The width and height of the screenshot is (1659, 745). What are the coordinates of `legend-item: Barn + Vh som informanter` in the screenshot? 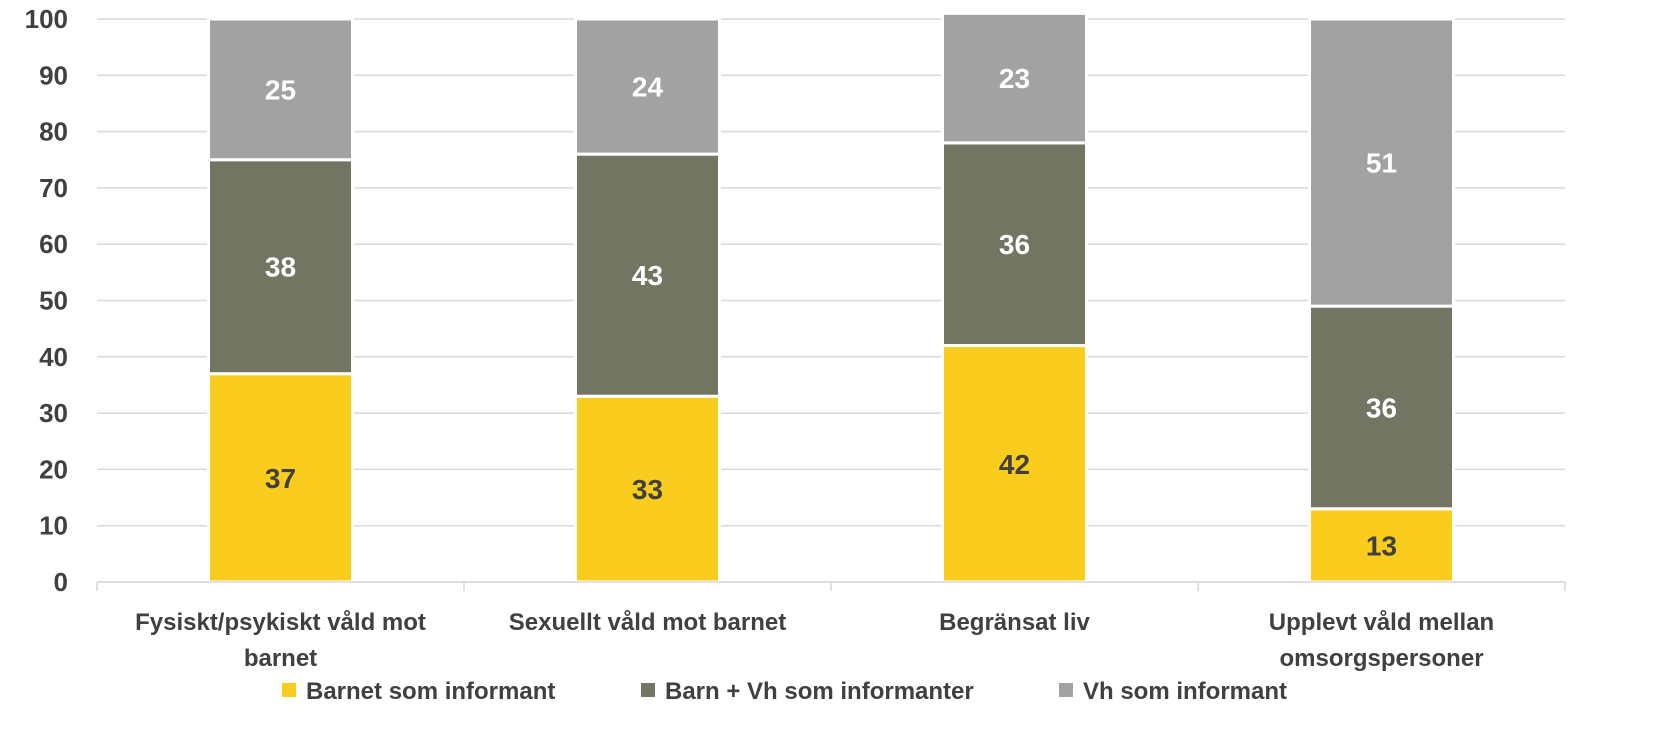 It's located at (807, 691).